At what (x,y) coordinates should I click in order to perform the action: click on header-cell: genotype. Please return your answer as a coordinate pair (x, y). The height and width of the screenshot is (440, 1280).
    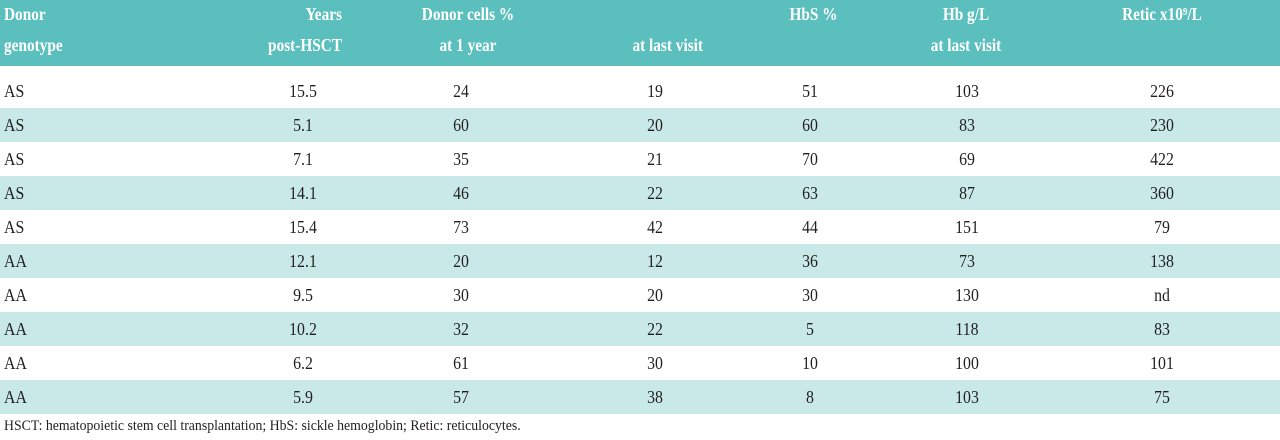
    Looking at the image, I should click on (33, 45).